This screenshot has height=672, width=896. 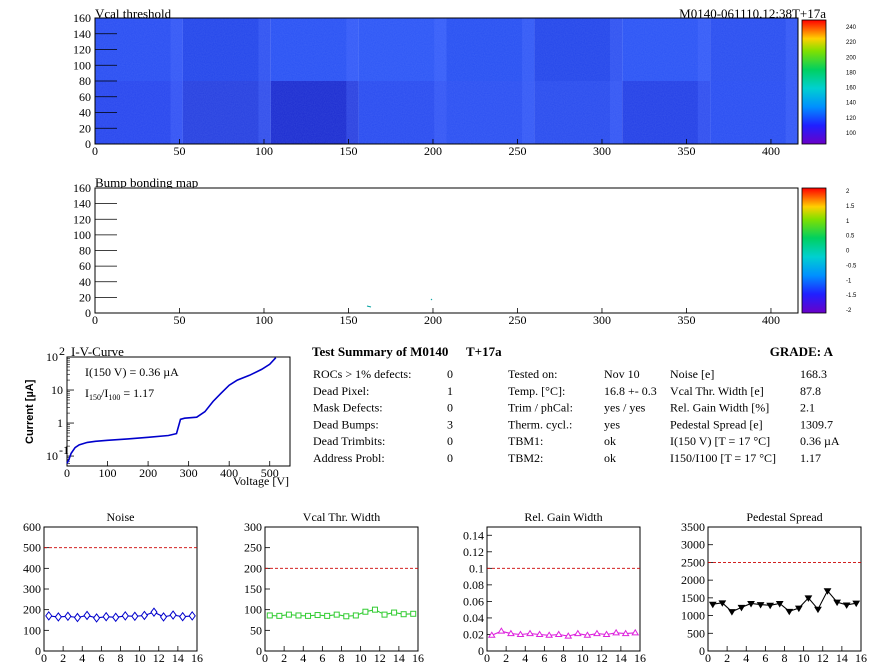 I want to click on roc-plot-y-tick-label: 300, so click(x=32, y=589).